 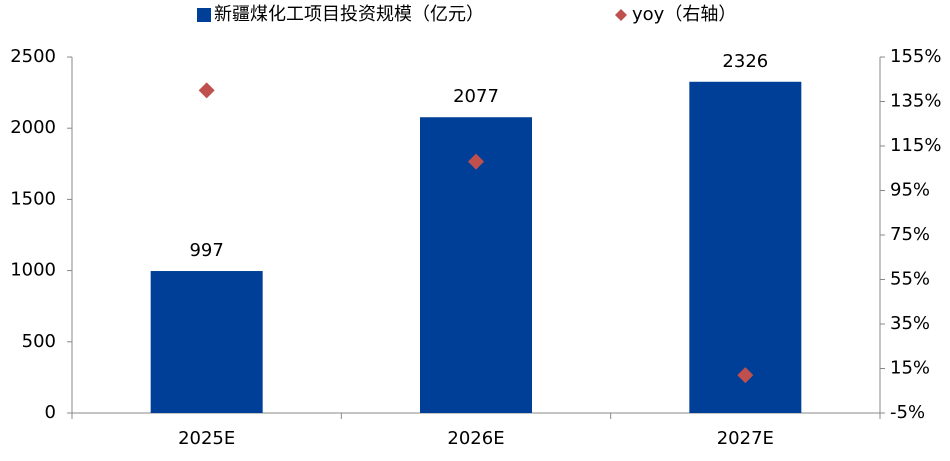 What do you see at coordinates (684, 14) in the screenshot?
I see `legend-label: yoy（右轴）` at bounding box center [684, 14].